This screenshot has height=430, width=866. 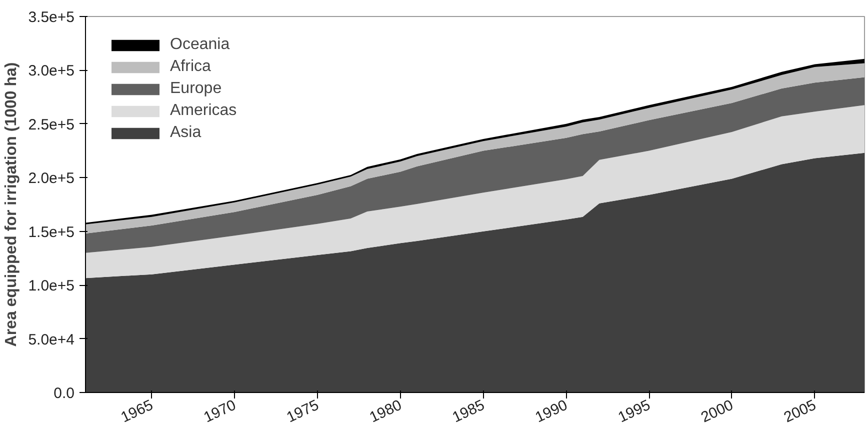 I want to click on legend-label: Americas, so click(x=203, y=111).